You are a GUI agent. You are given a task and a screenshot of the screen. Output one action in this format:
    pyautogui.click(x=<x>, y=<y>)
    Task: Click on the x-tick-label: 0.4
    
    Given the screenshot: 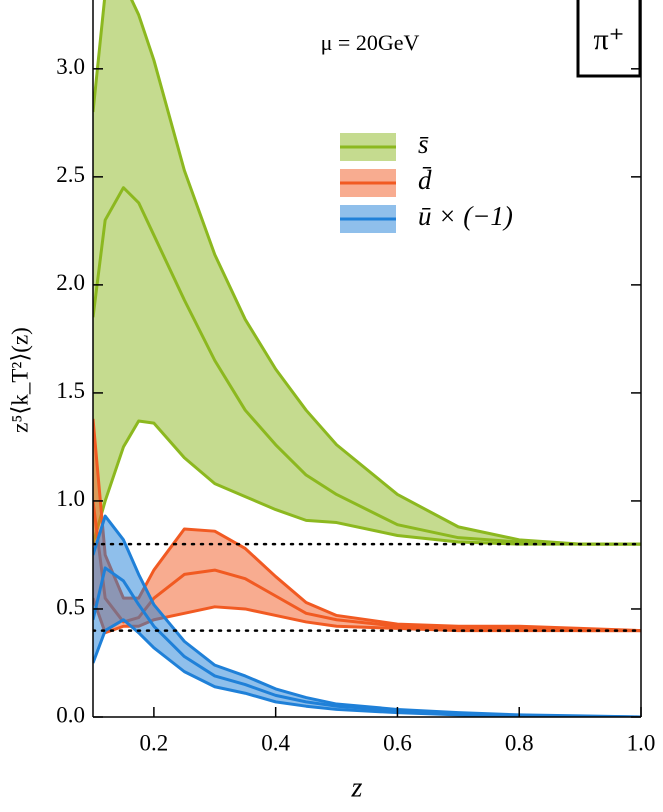 What is the action you would take?
    pyautogui.click(x=275, y=742)
    